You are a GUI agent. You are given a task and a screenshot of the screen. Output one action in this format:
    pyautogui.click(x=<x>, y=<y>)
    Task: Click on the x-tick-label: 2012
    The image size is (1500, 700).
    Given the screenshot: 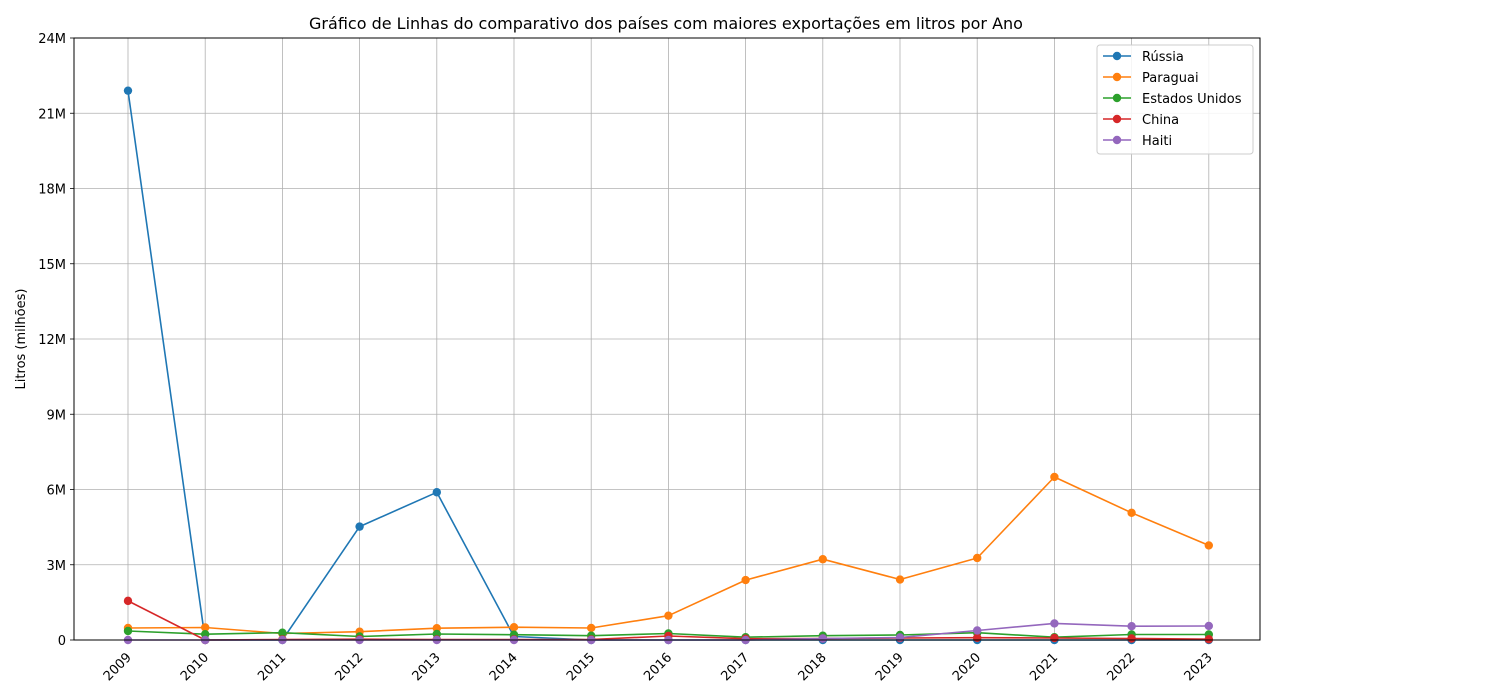 What is the action you would take?
    pyautogui.click(x=349, y=667)
    